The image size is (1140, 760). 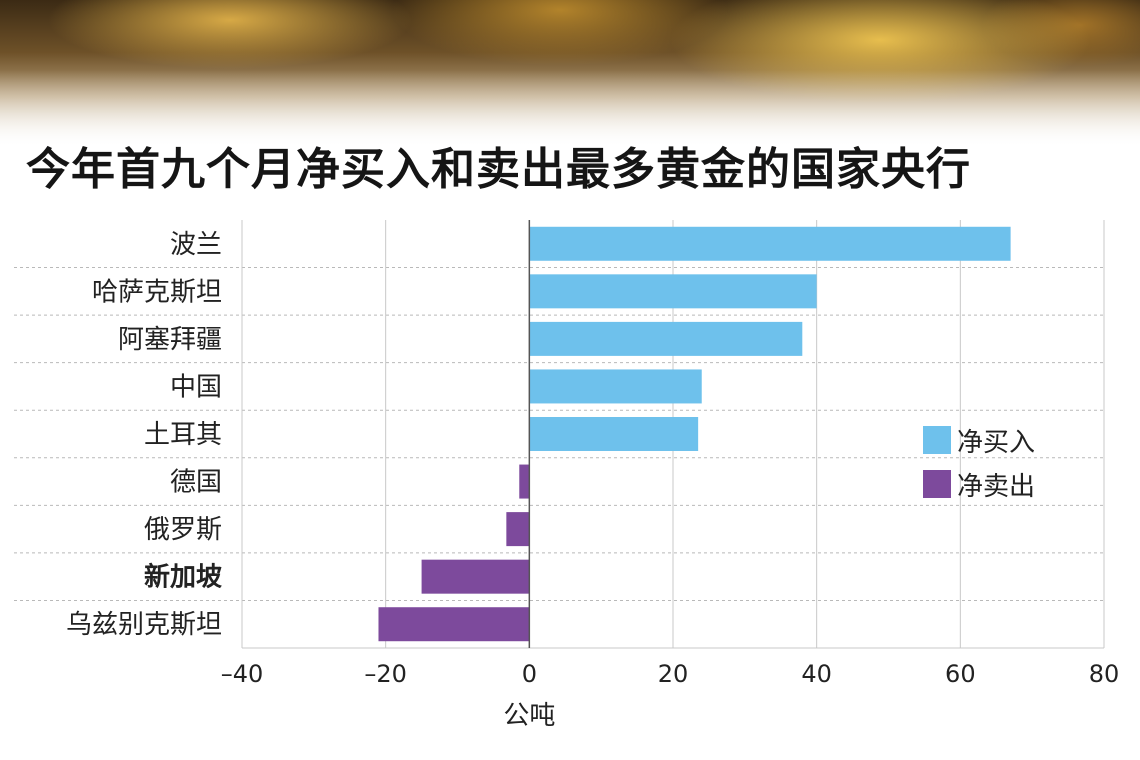 What do you see at coordinates (454, 624) in the screenshot?
I see `bar-乌兹别克斯坦` at bounding box center [454, 624].